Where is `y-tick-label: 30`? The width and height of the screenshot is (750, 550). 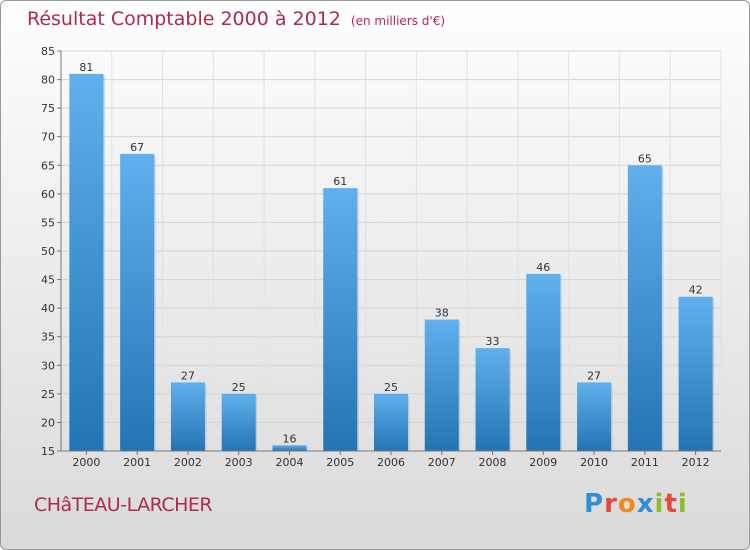
y-tick-label: 30 is located at coordinates (48, 365).